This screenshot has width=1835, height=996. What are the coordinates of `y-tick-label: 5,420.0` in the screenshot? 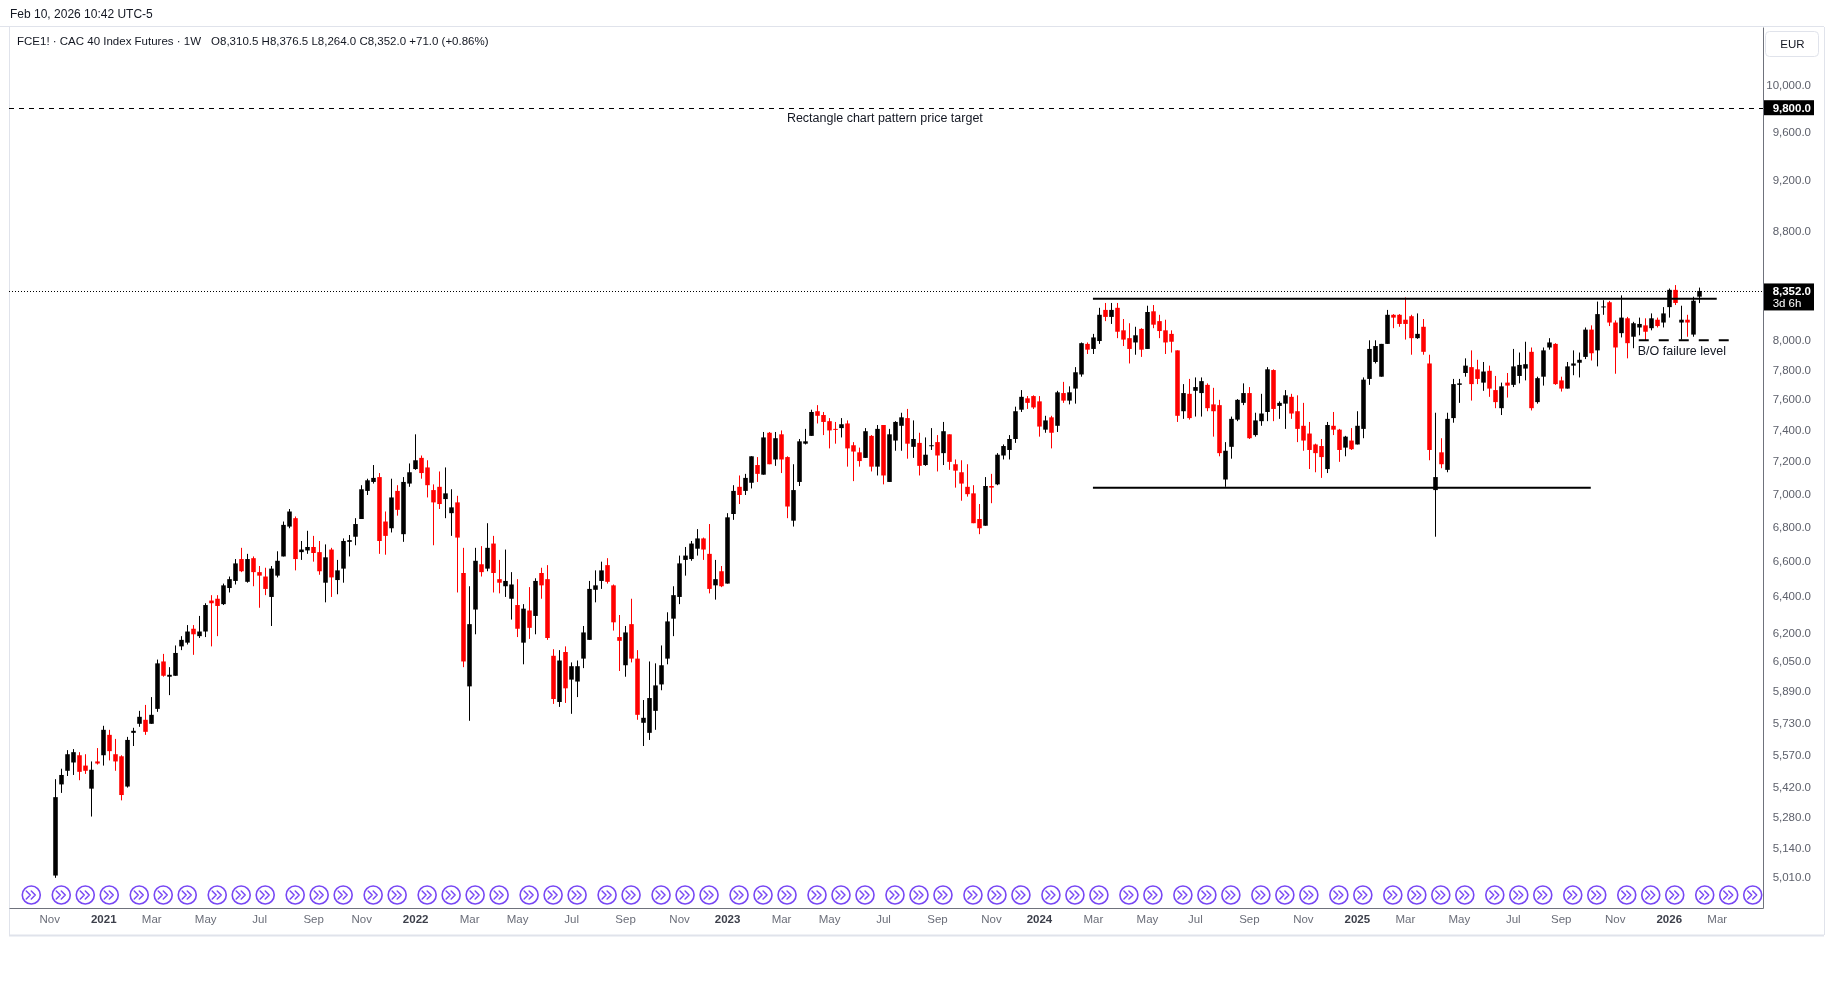 It's located at (1791, 786).